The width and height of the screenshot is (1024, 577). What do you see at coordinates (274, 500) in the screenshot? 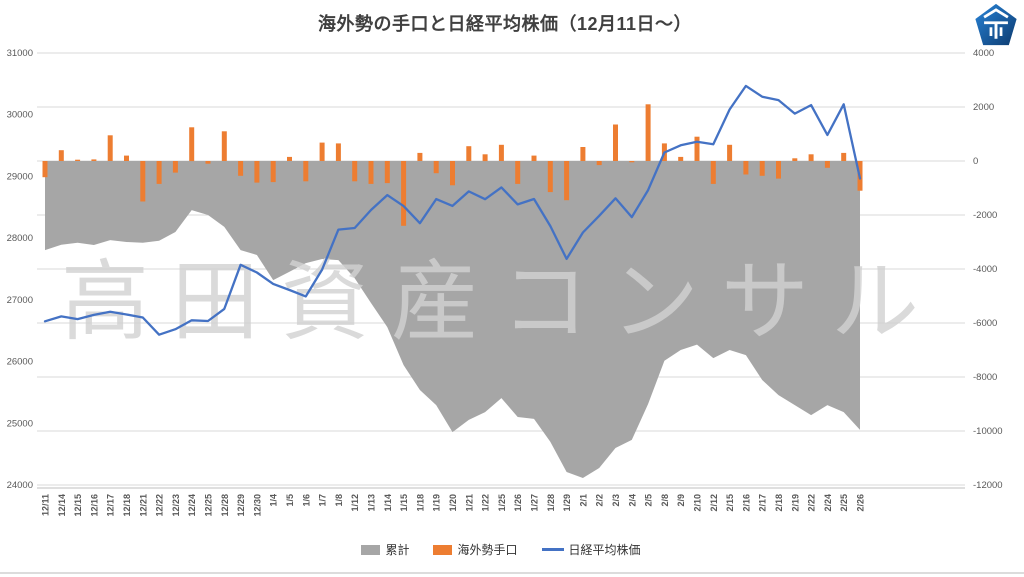
I see `x-tick-label: 1/4` at bounding box center [274, 500].